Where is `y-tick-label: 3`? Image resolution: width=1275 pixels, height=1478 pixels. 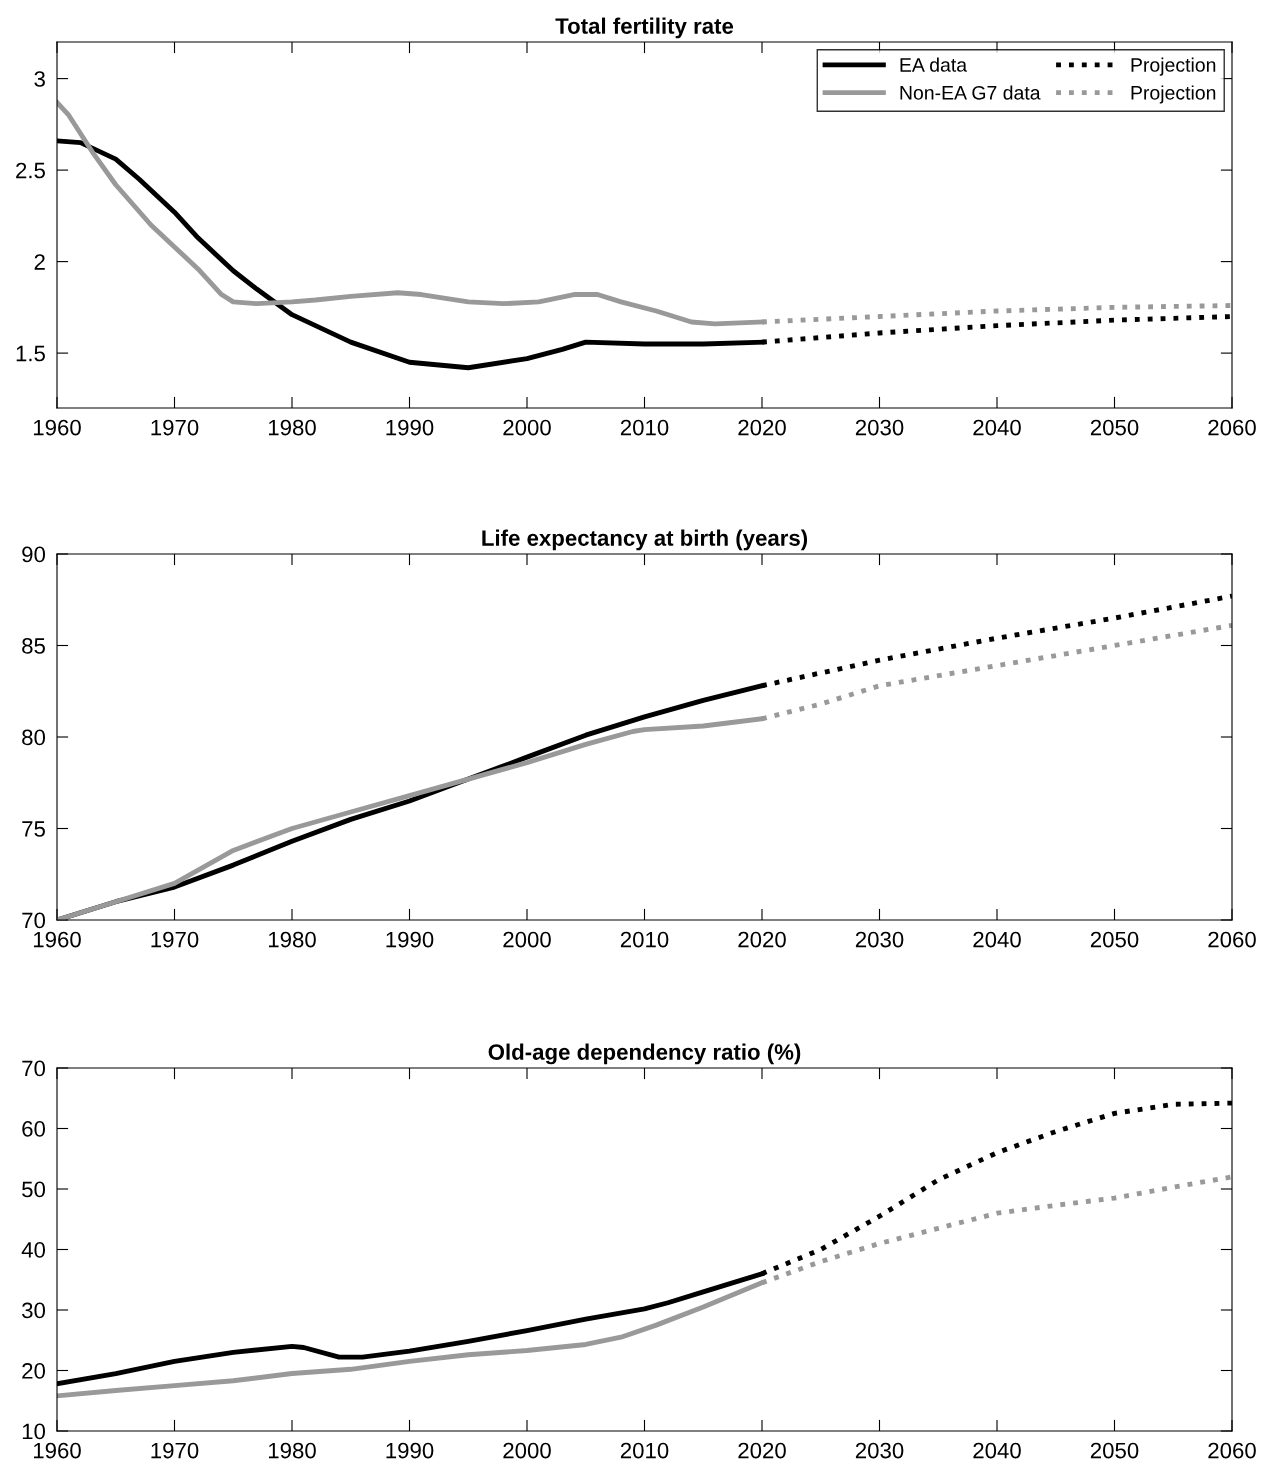 y-tick-label: 3 is located at coordinates (39, 79).